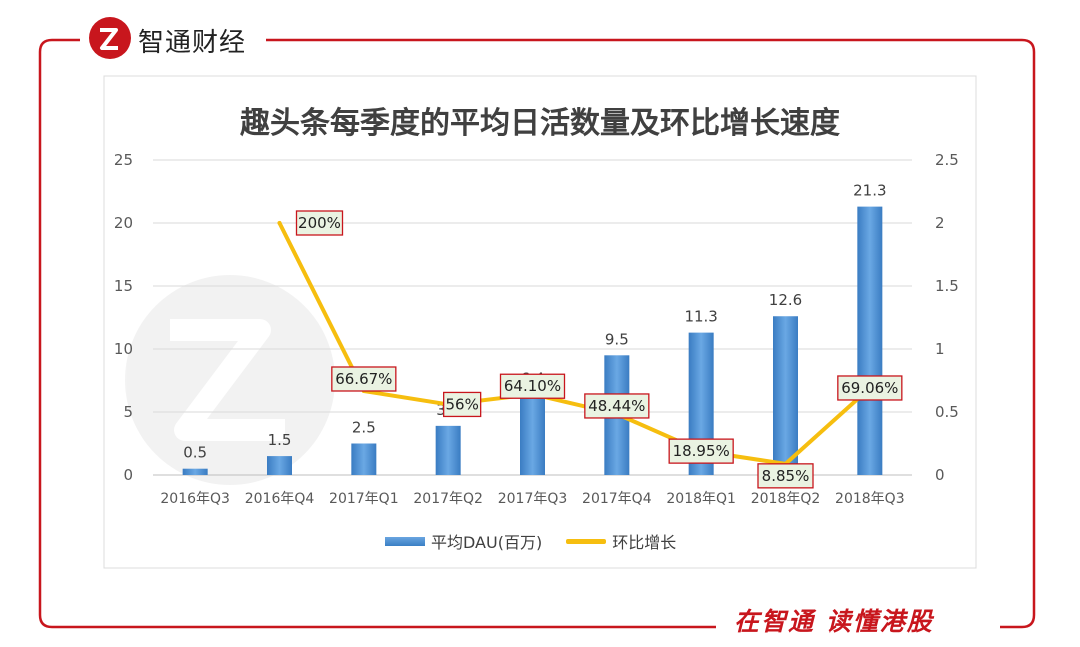  I want to click on y-left-tick-label: 15, so click(123, 286).